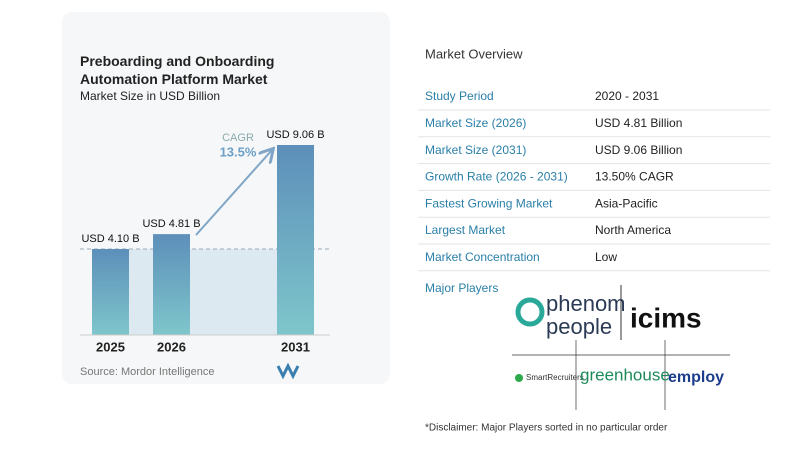  I want to click on cagr-arrow, so click(233, 193).